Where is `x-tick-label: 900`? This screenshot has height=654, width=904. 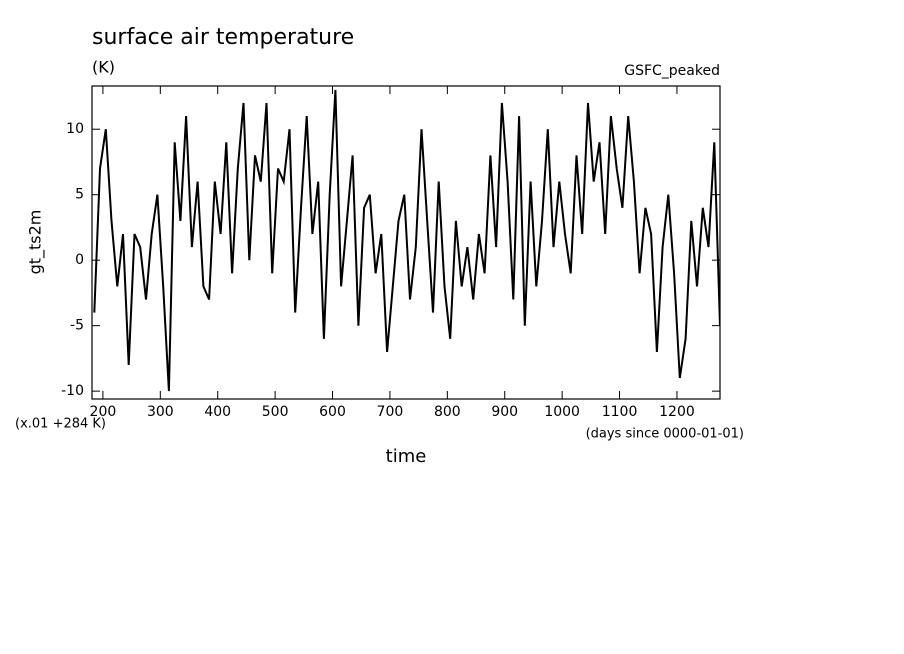
x-tick-label: 900 is located at coordinates (504, 412).